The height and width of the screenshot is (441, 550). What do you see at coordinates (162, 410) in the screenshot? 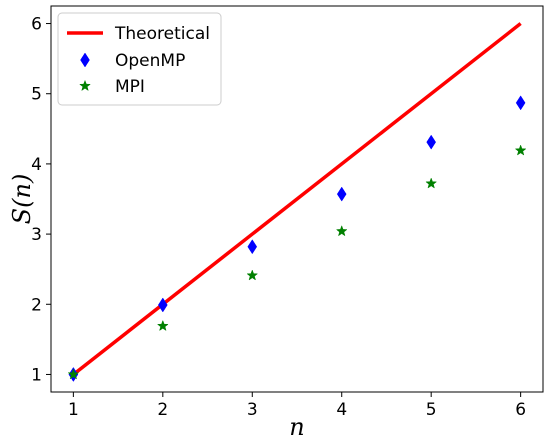
I see `x-tick-label: 2` at bounding box center [162, 410].